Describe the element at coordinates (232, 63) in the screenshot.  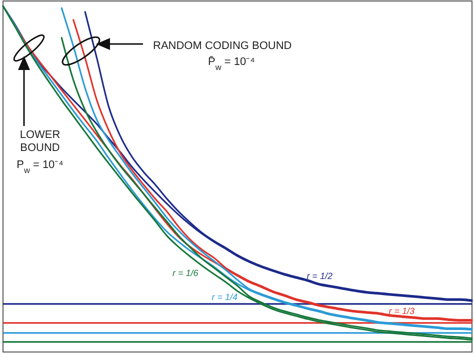
I see `annotation: P̄$_{w}$ = 10⁻⁴` at that location.